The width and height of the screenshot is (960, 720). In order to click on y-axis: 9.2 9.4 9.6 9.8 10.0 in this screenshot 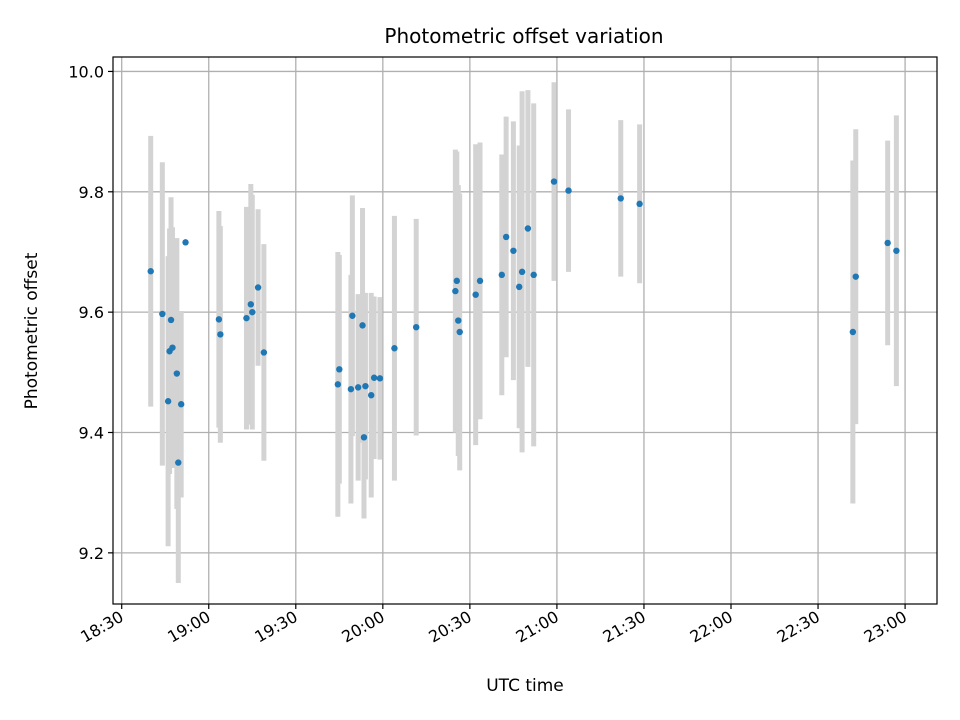, I will do `click(90, 312)`.